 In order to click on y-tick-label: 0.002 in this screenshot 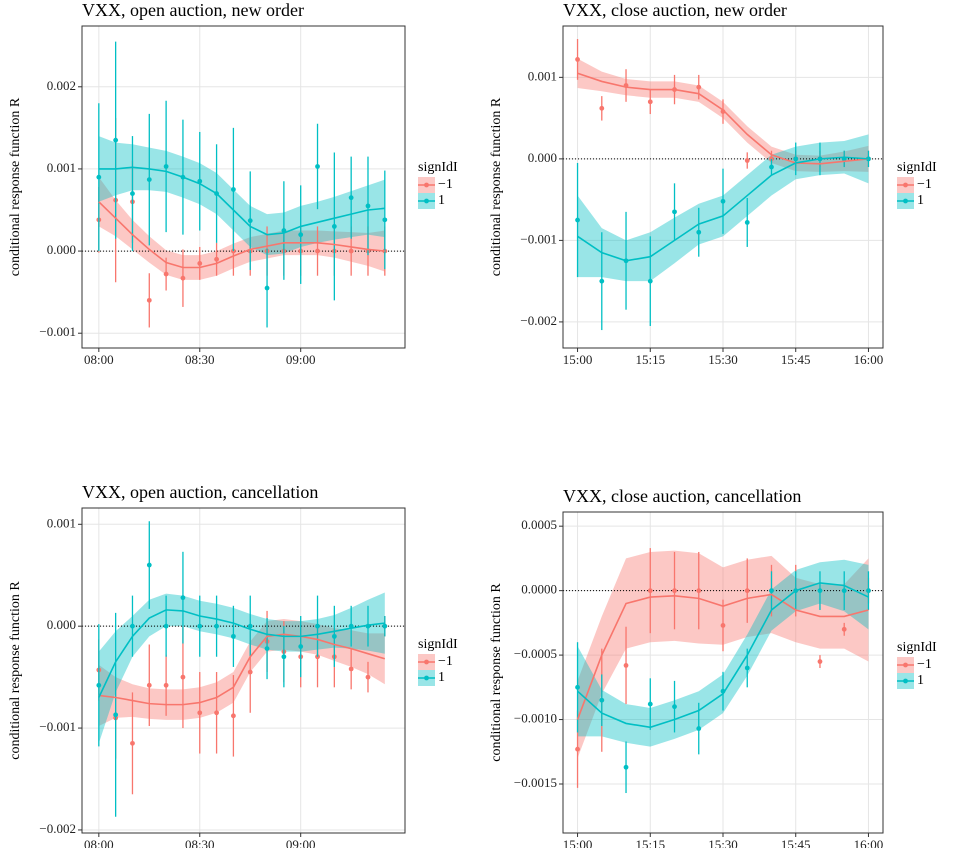, I will do `click(61, 85)`.